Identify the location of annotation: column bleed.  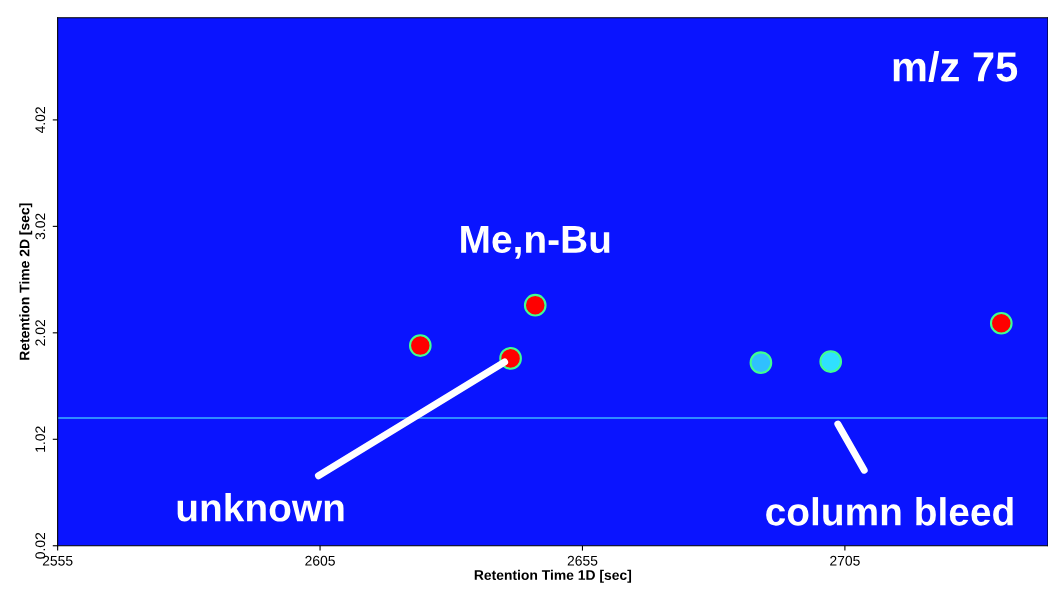
(889, 511).